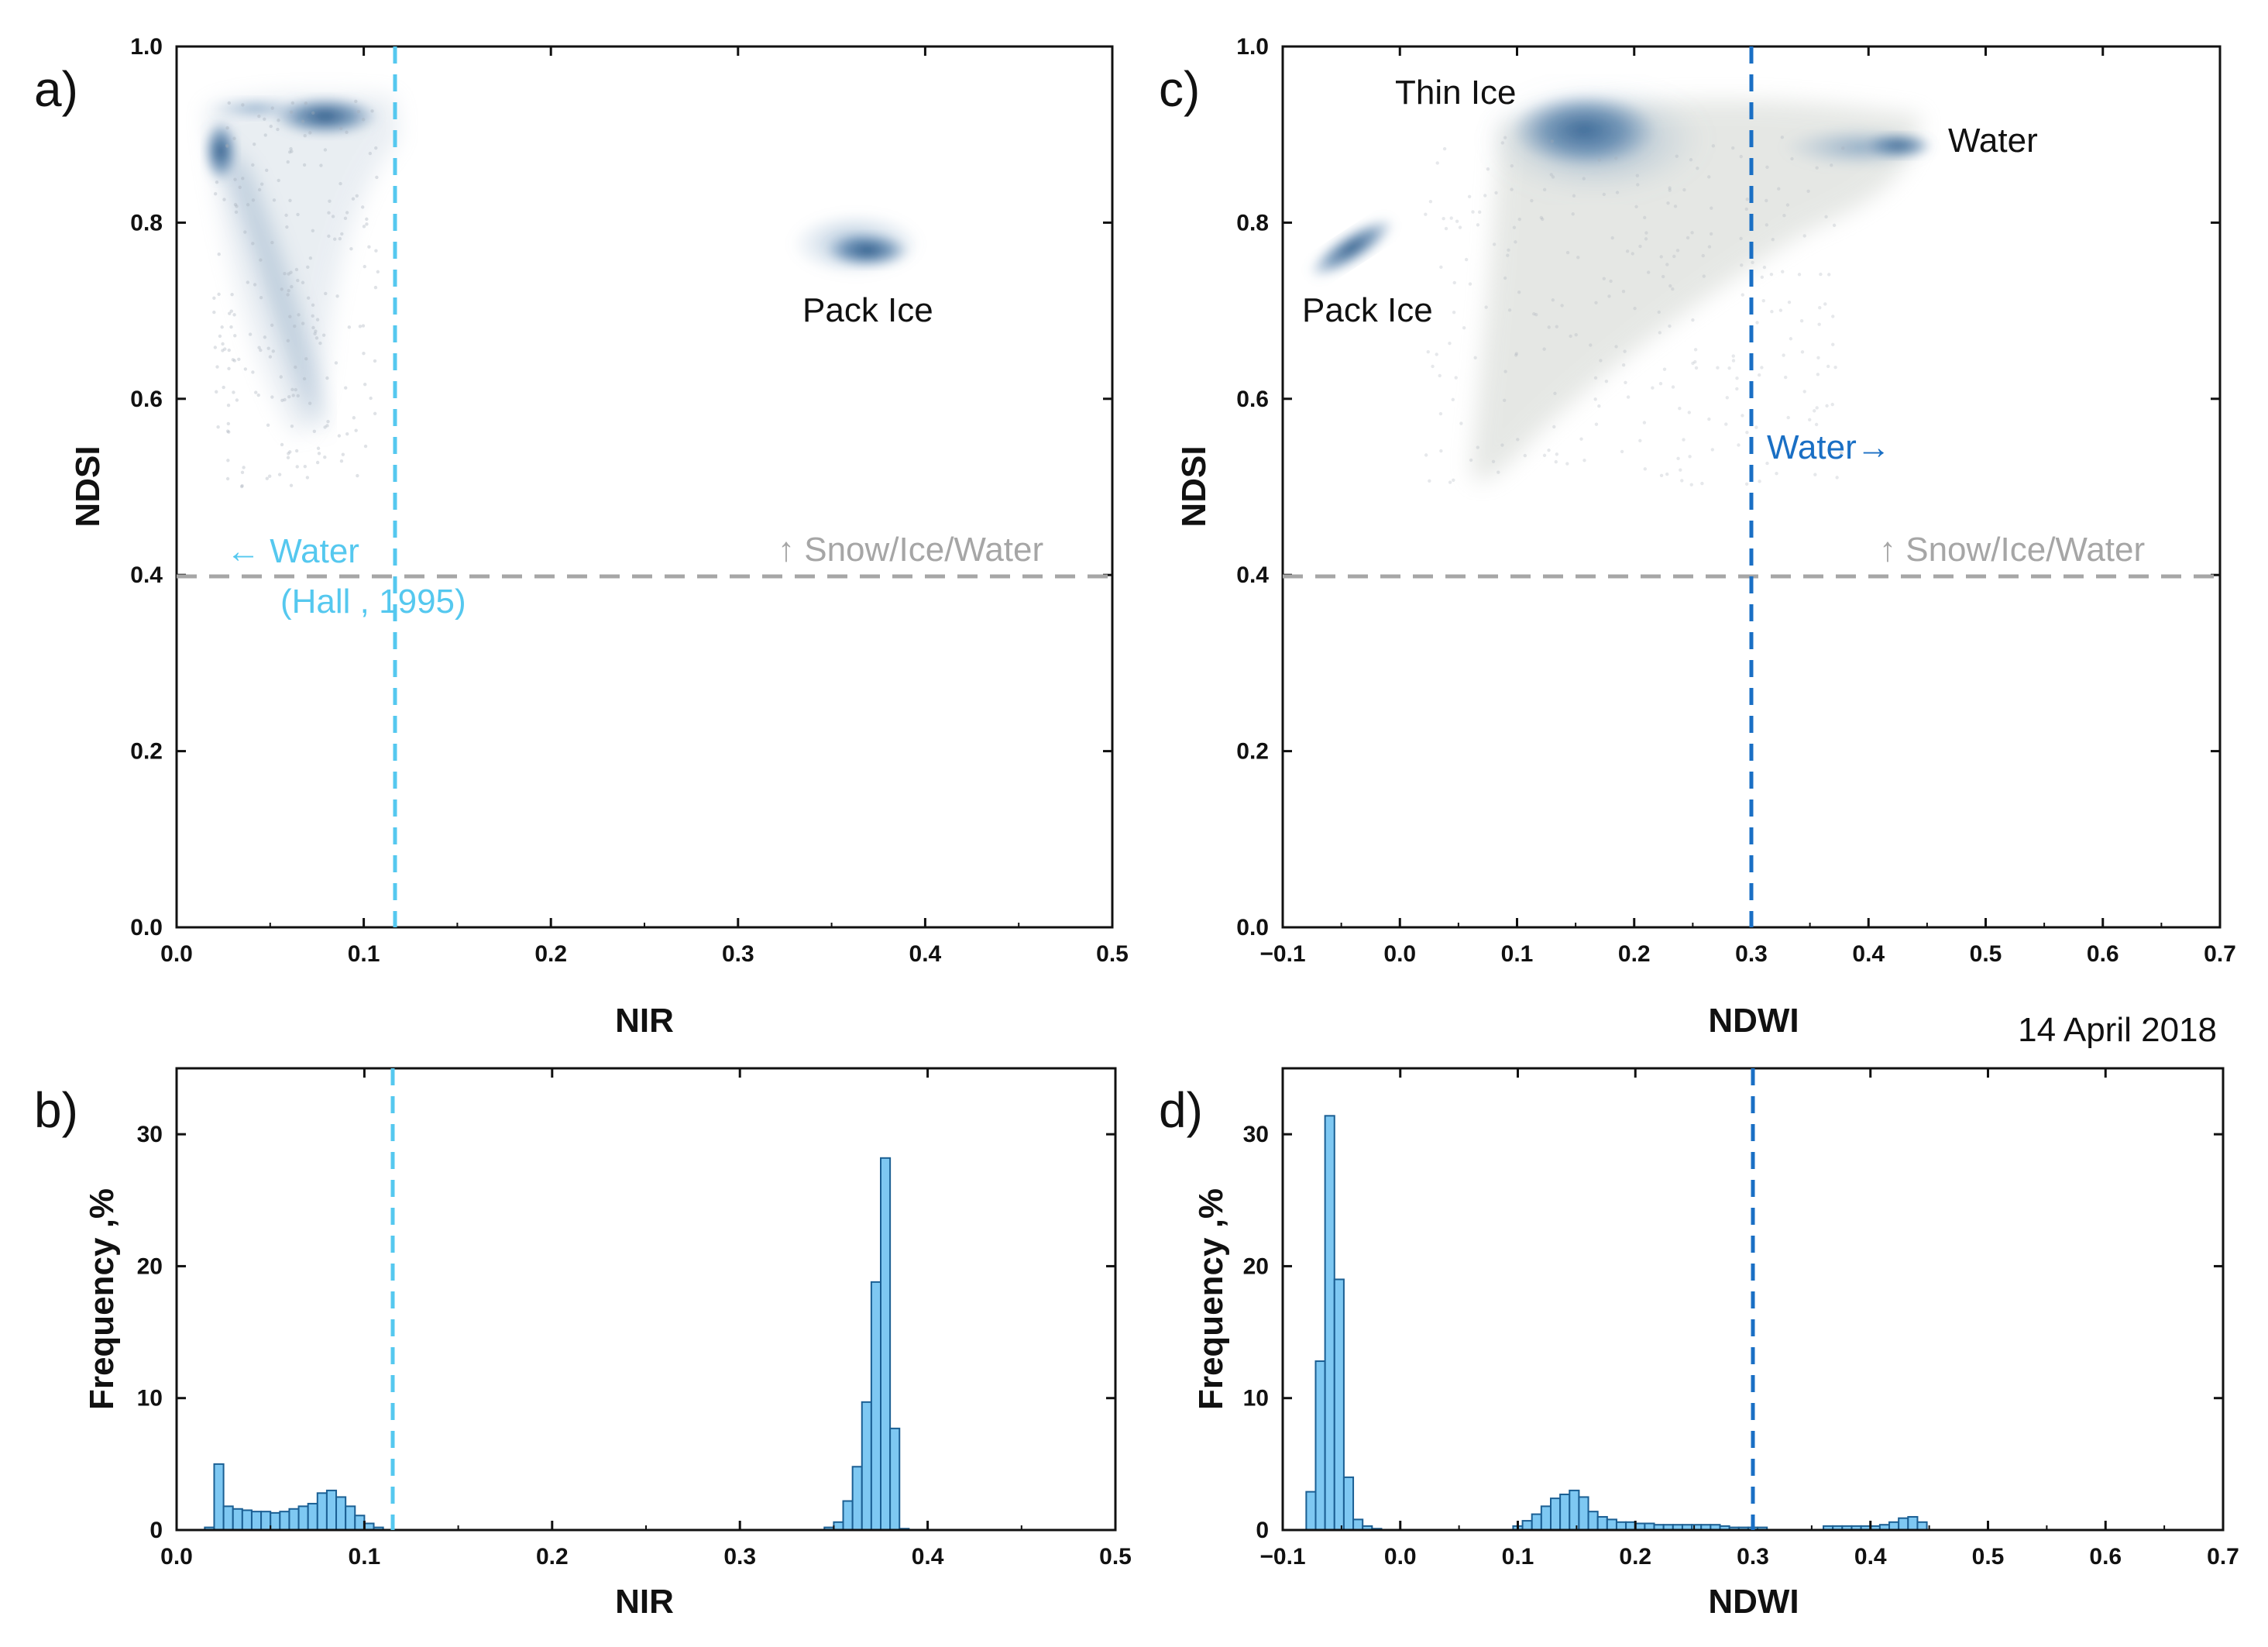 This screenshot has height=1647, width=2268. Describe the element at coordinates (1262, 1530) in the screenshot. I see `panel-d-ytick-label: 0` at that location.